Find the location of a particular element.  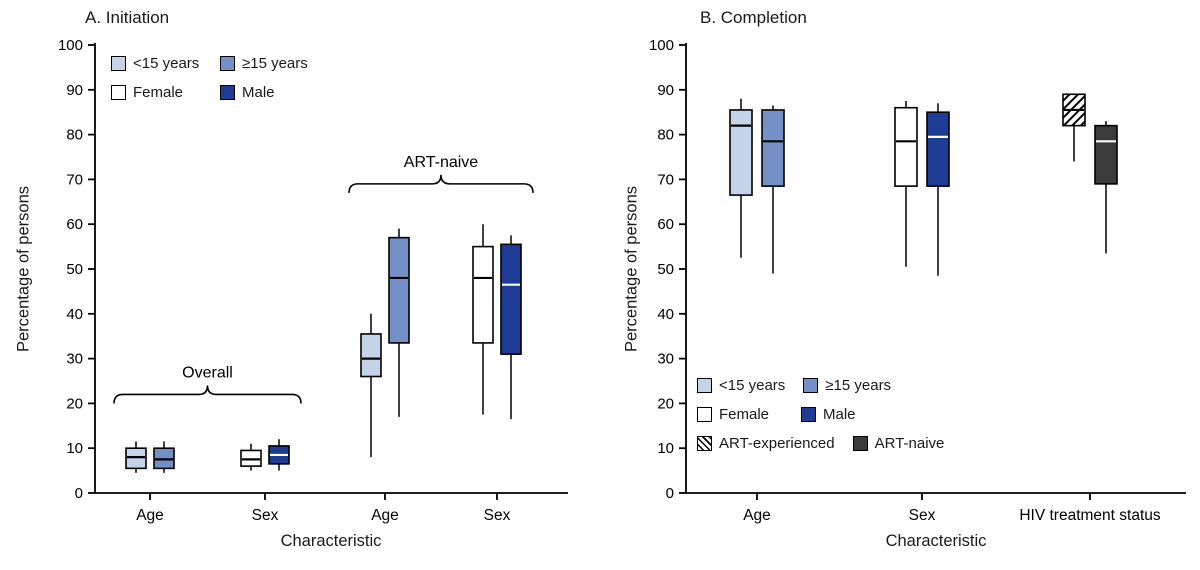

panel-a-x-axis-label: Characteristic is located at coordinates (331, 541).